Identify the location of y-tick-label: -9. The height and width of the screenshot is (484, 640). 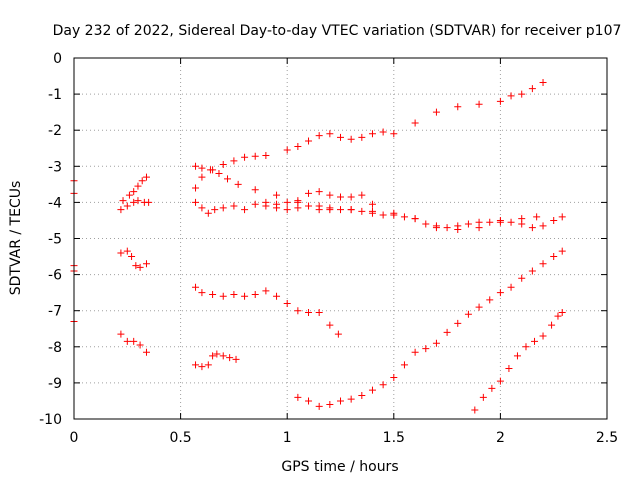
(55, 384).